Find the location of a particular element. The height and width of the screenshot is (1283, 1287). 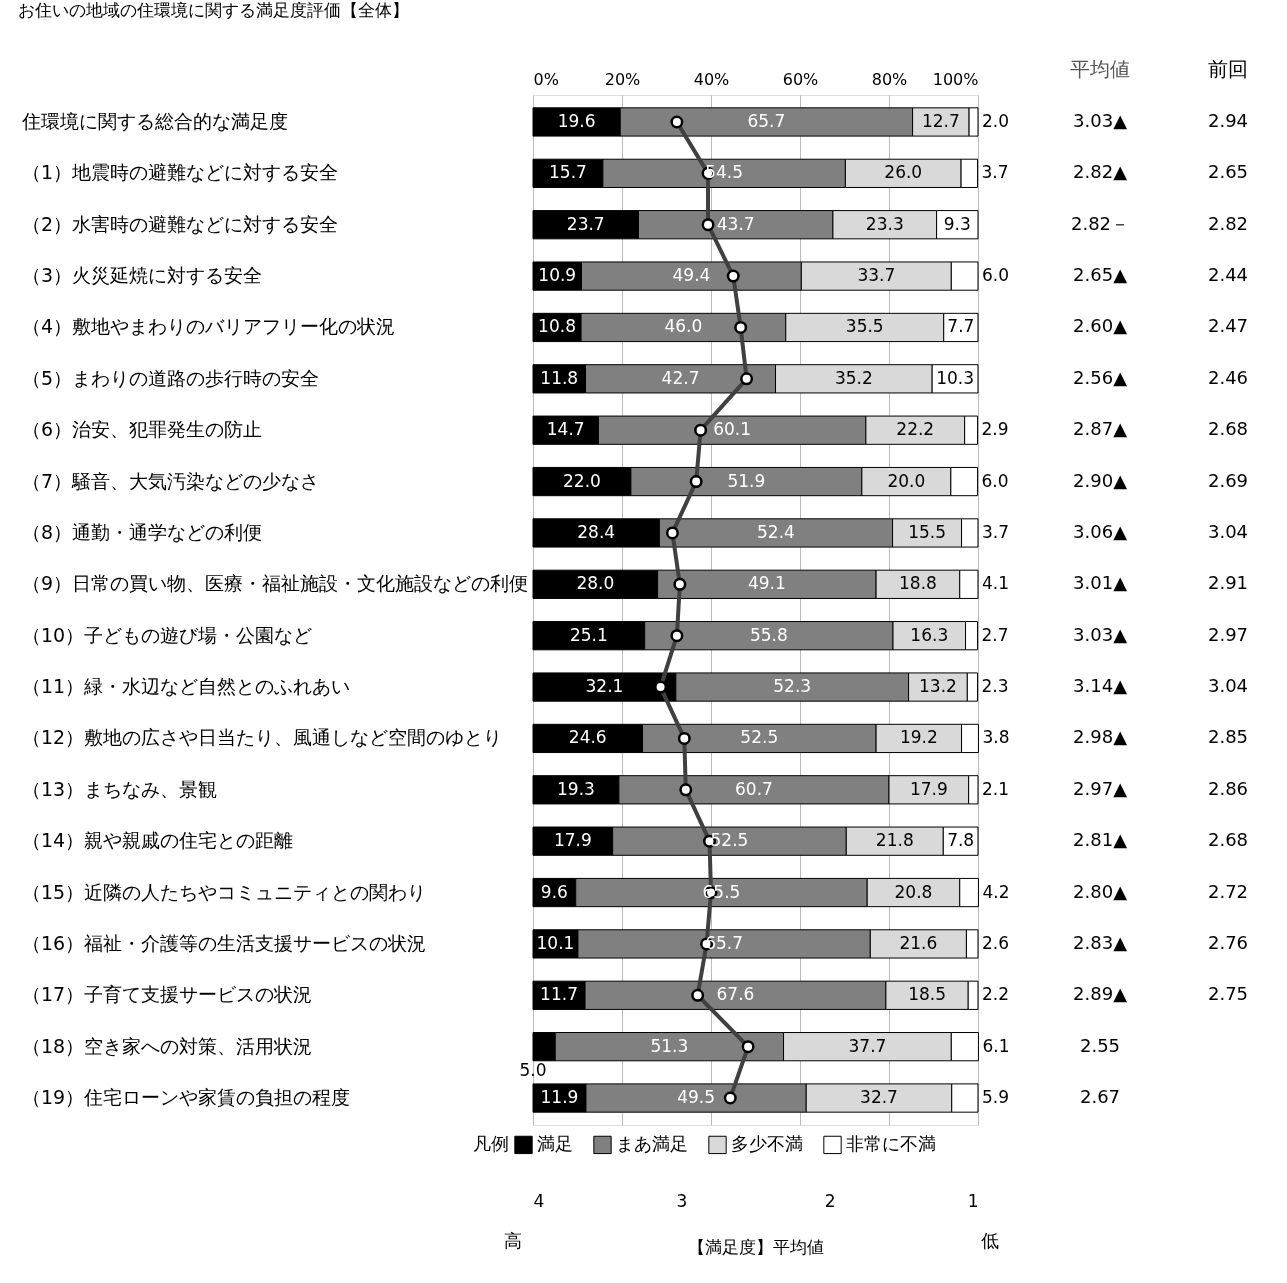

data-label: 2.0 is located at coordinates (996, 120).